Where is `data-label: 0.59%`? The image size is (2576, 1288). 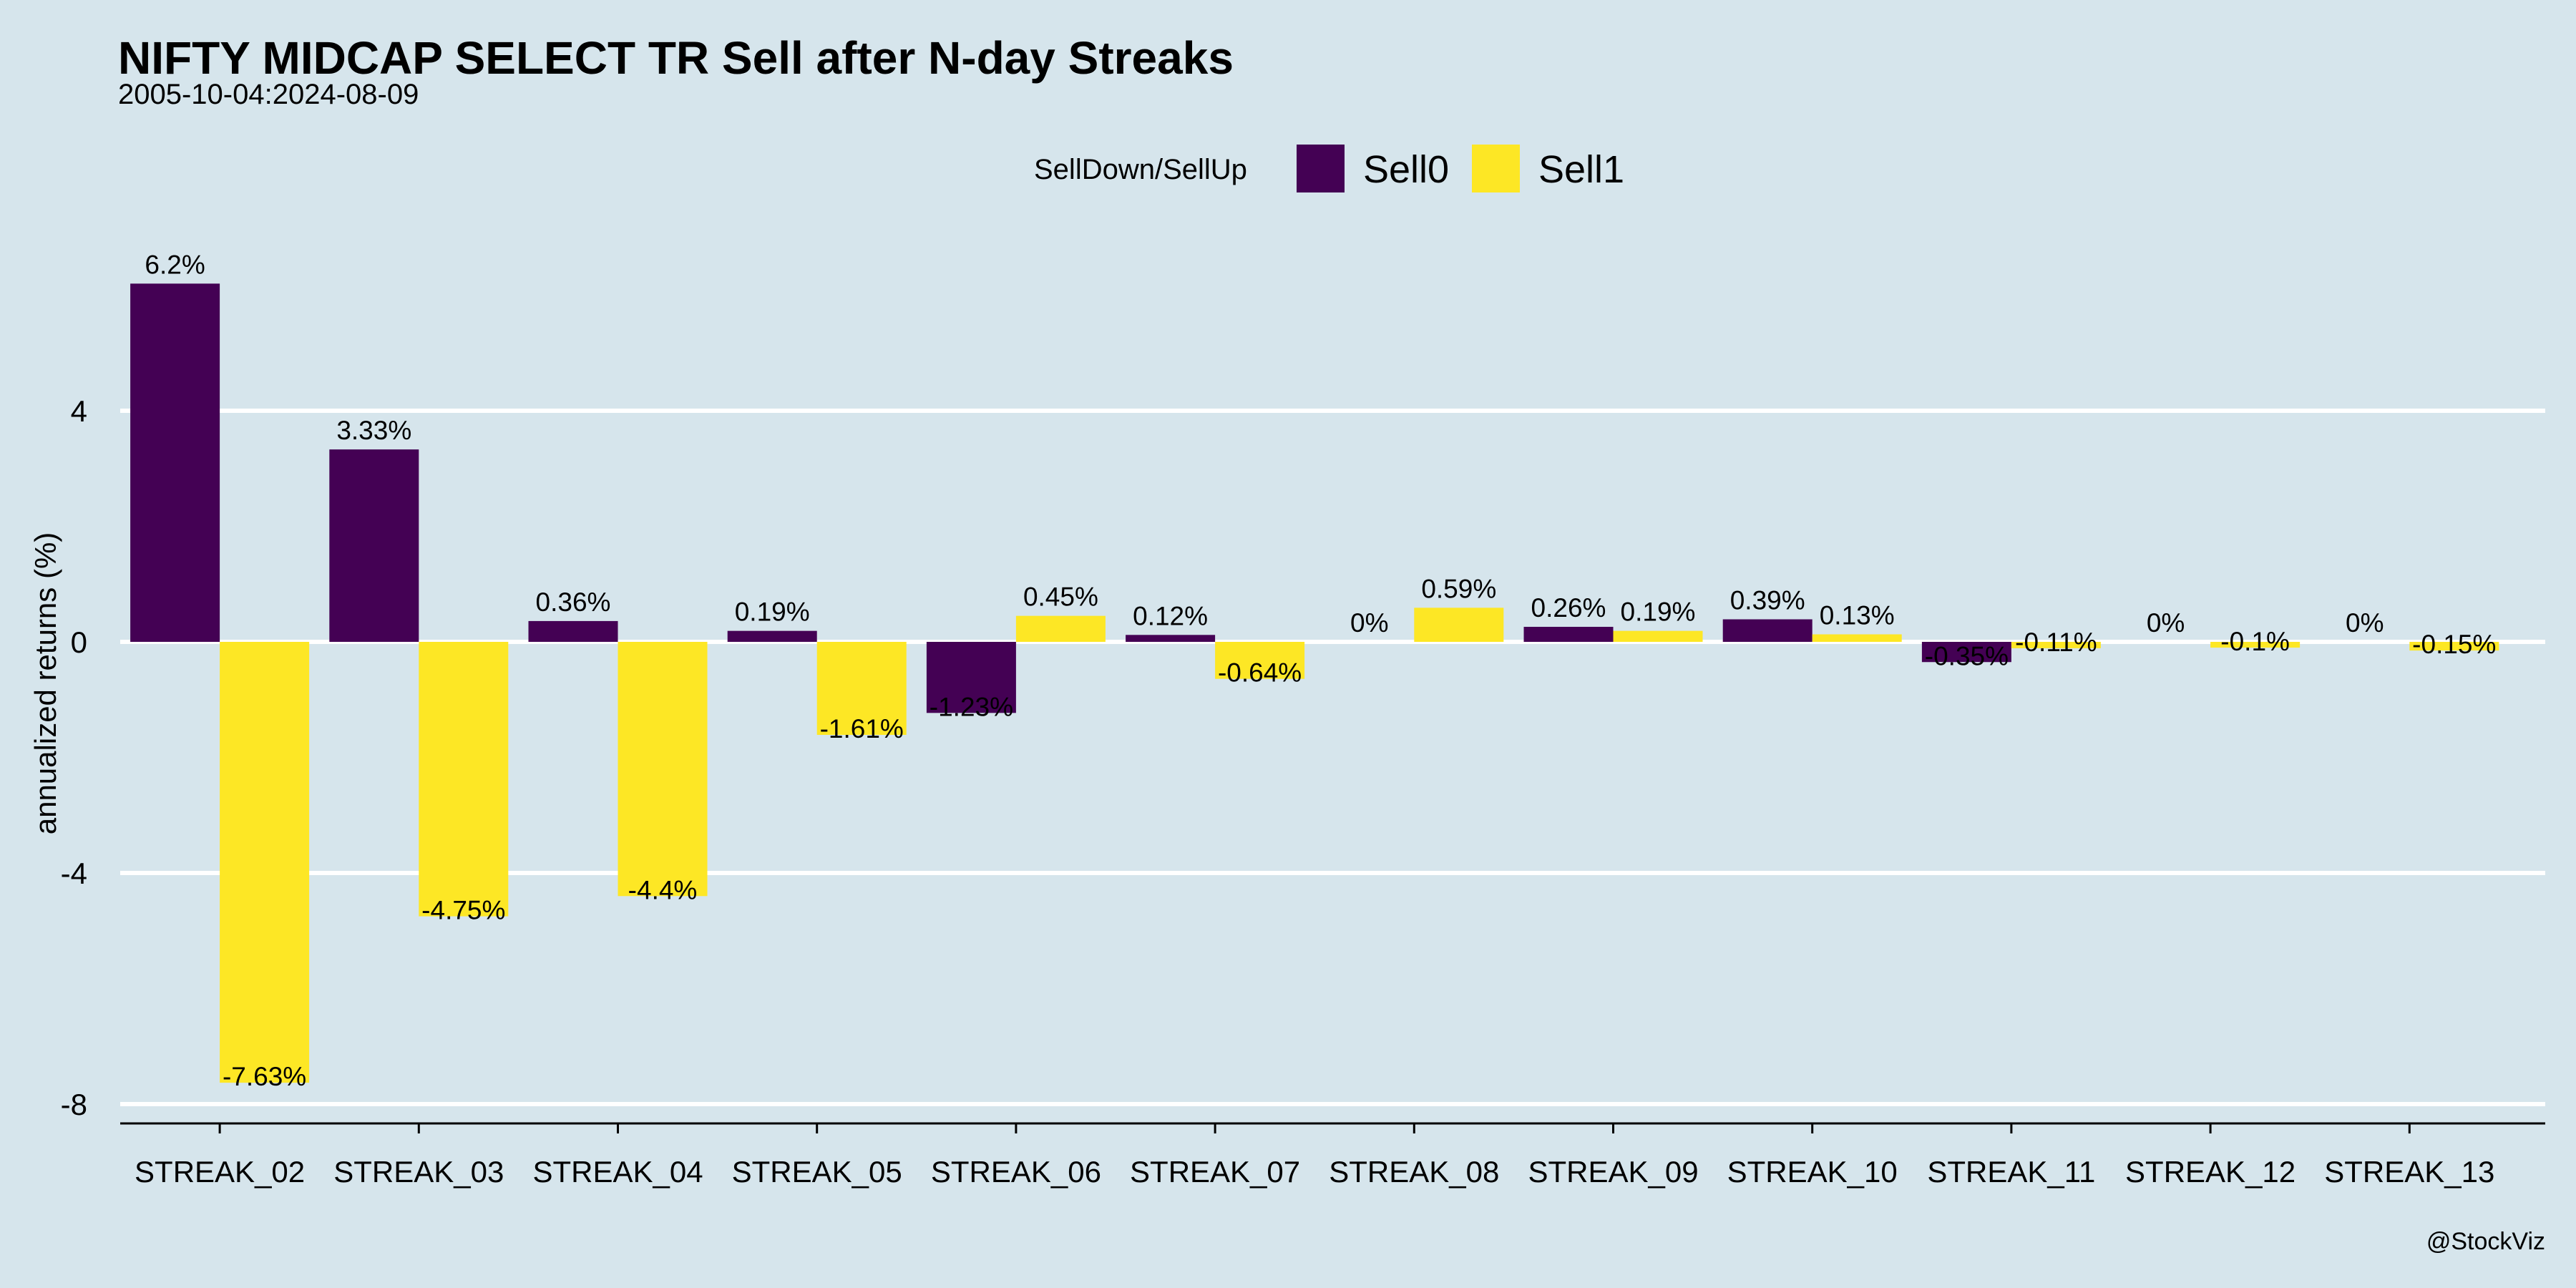 data-label: 0.59% is located at coordinates (1458, 588).